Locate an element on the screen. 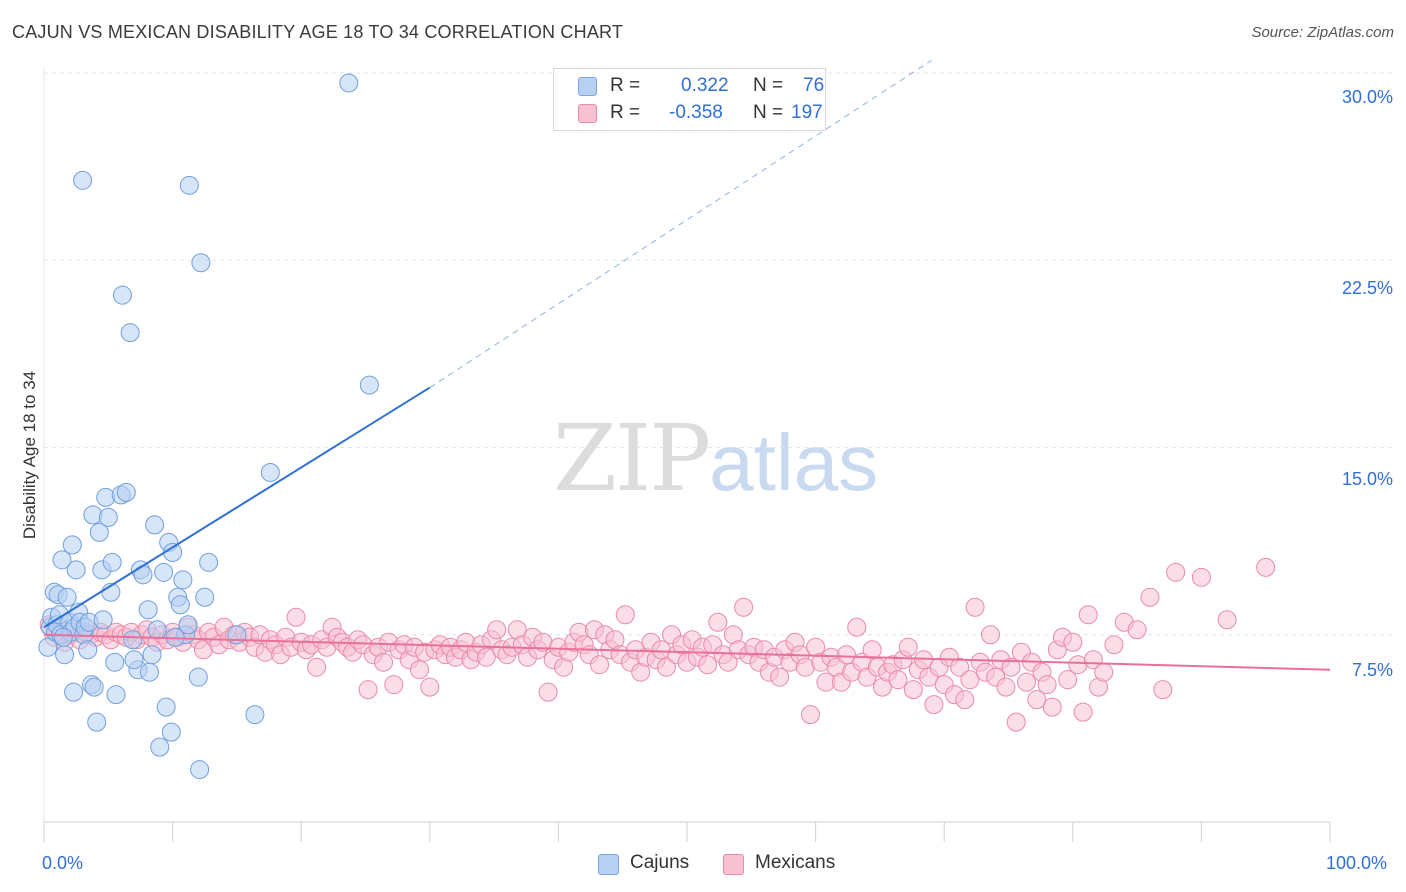  cajuns-swatch is located at coordinates (587, 86).